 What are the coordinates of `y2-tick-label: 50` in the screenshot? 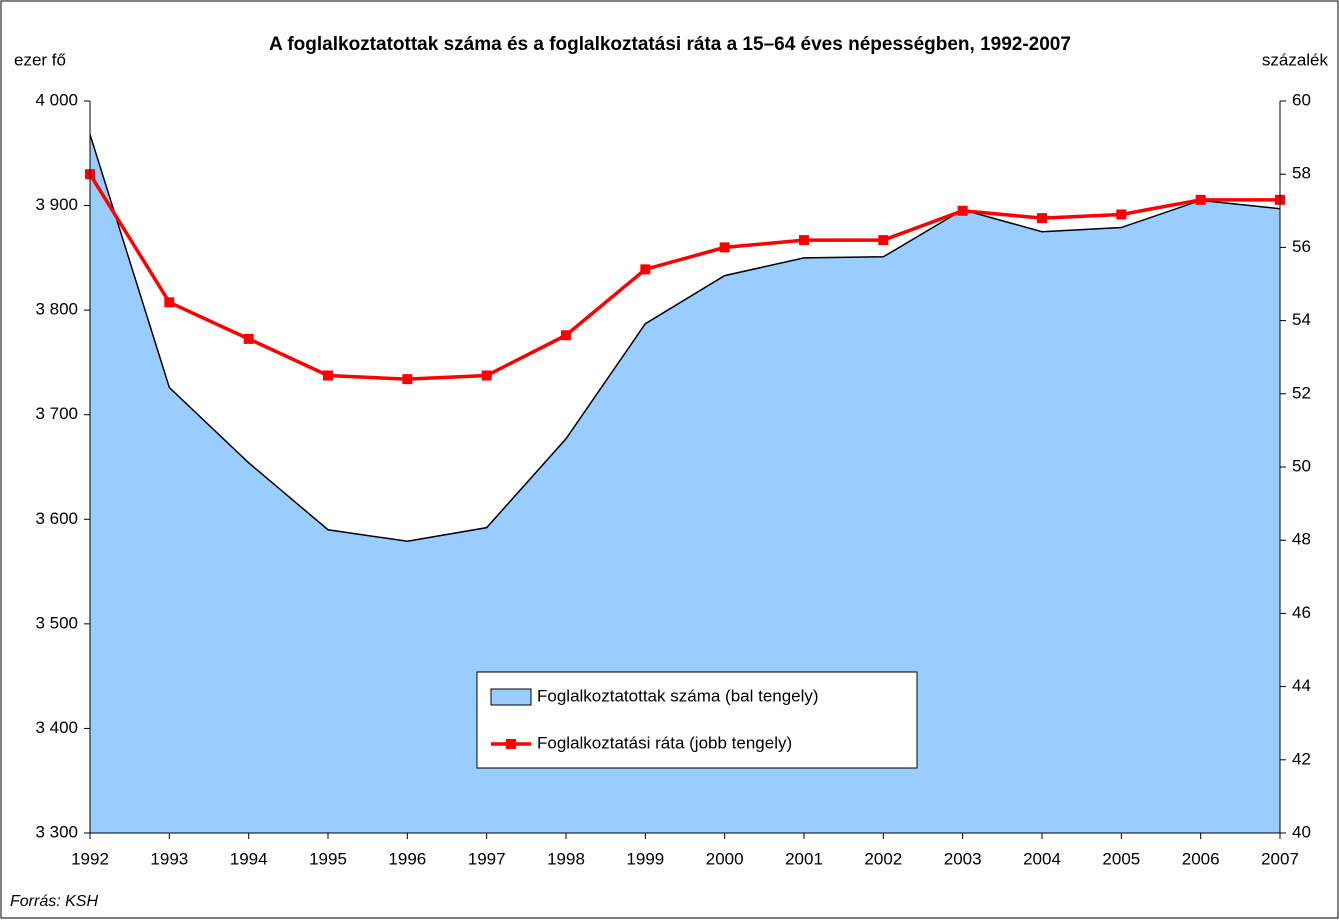 It's located at (1301, 465).